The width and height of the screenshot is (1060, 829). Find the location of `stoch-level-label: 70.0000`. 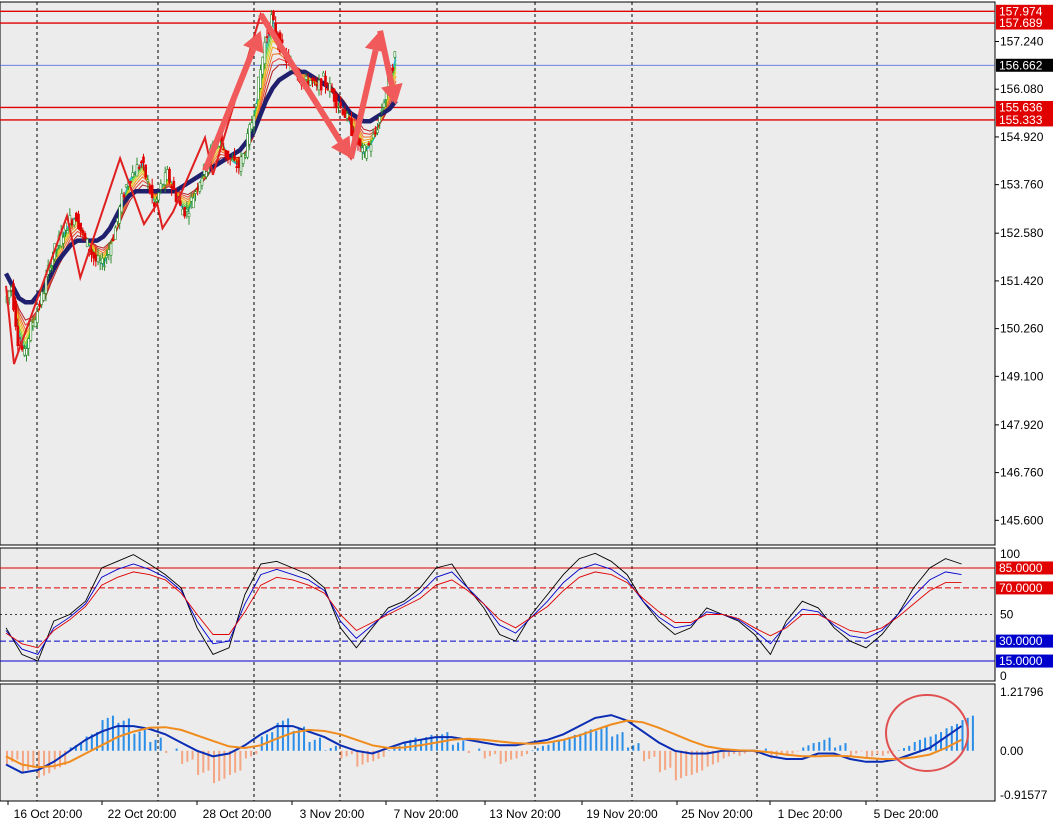

stoch-level-label: 70.0000 is located at coordinates (1021, 588).